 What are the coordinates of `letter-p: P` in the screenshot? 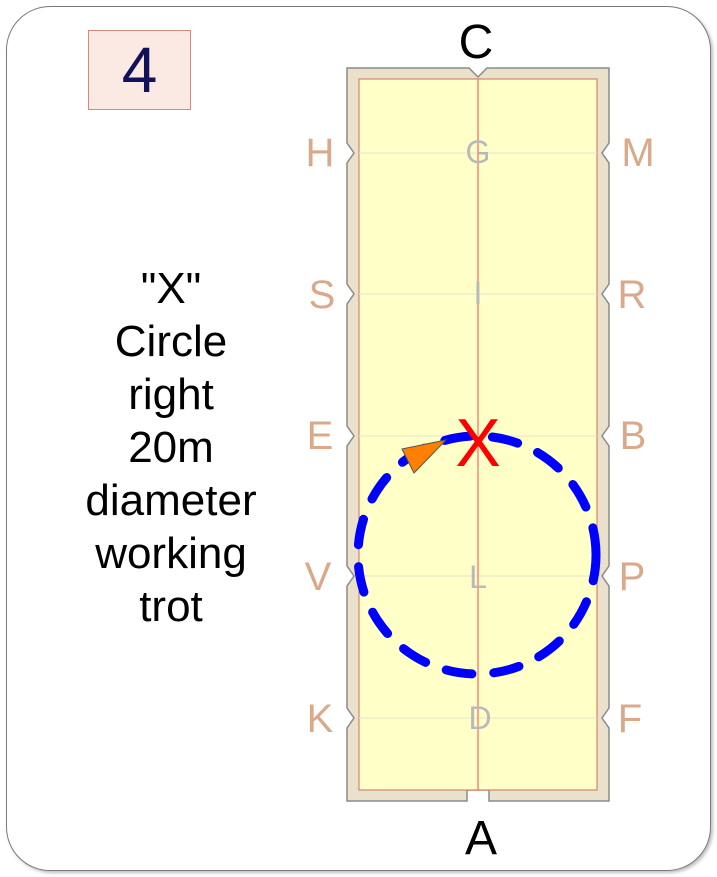 It's located at (632, 577).